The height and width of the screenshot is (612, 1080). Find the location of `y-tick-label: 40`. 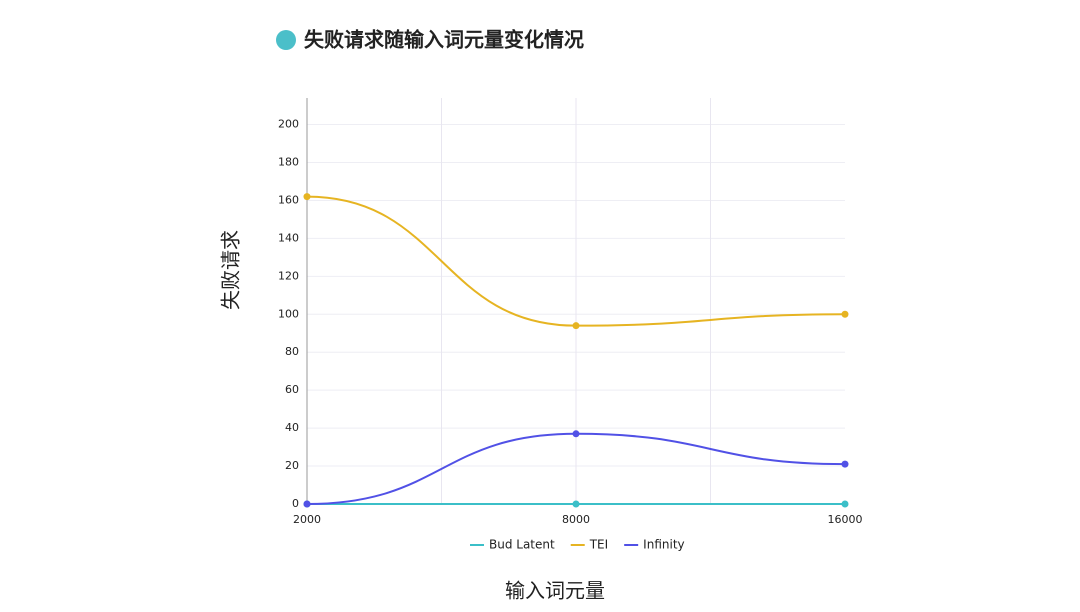

y-tick-label: 40 is located at coordinates (292, 427).